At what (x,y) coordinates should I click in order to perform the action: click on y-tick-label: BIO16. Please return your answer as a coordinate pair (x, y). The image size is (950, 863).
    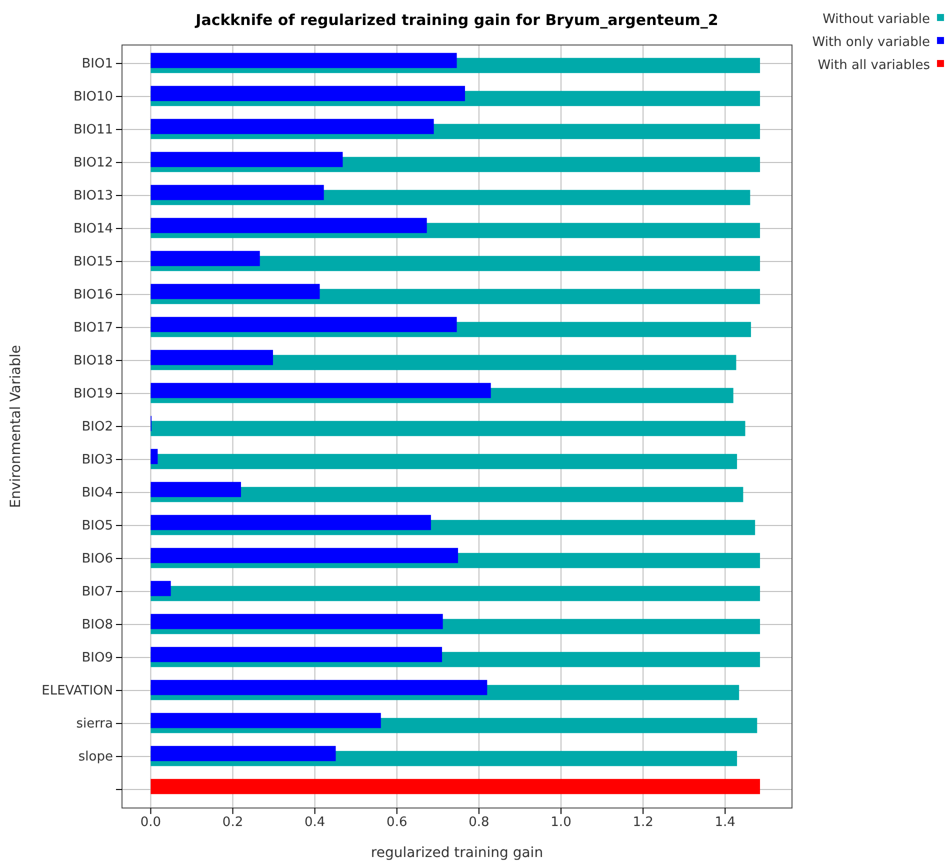
    Looking at the image, I should click on (93, 295).